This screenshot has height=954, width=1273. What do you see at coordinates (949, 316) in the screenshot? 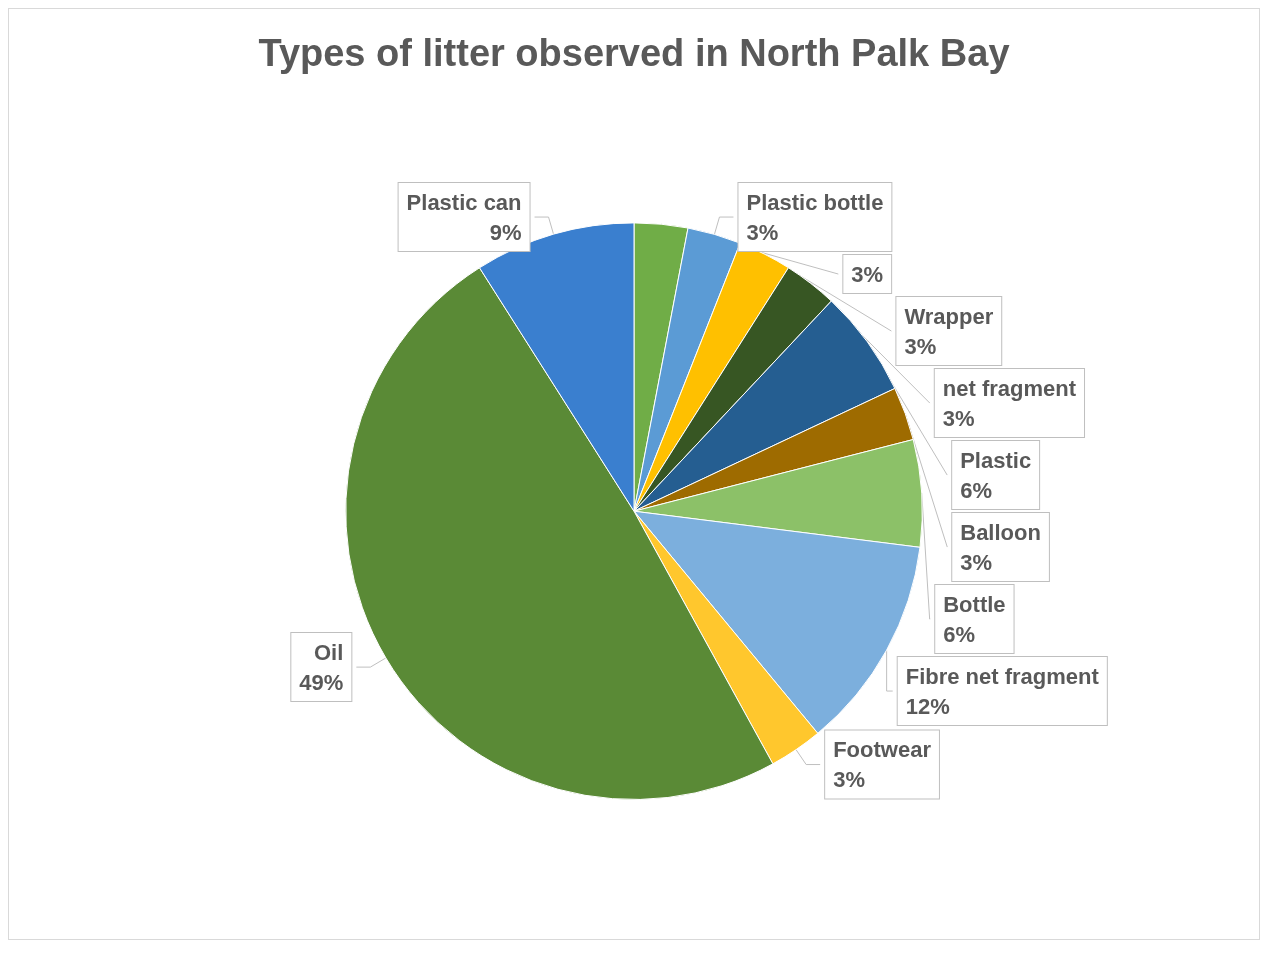
I see `slice-label: Wrapper` at bounding box center [949, 316].